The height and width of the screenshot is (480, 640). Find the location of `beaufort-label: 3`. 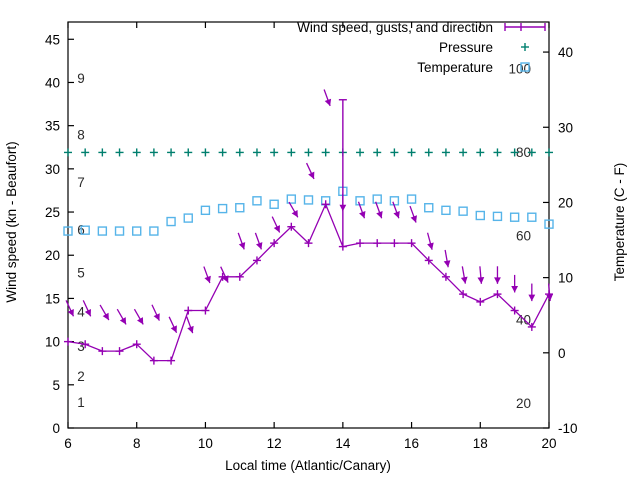

beaufort-label: 3 is located at coordinates (81, 346).